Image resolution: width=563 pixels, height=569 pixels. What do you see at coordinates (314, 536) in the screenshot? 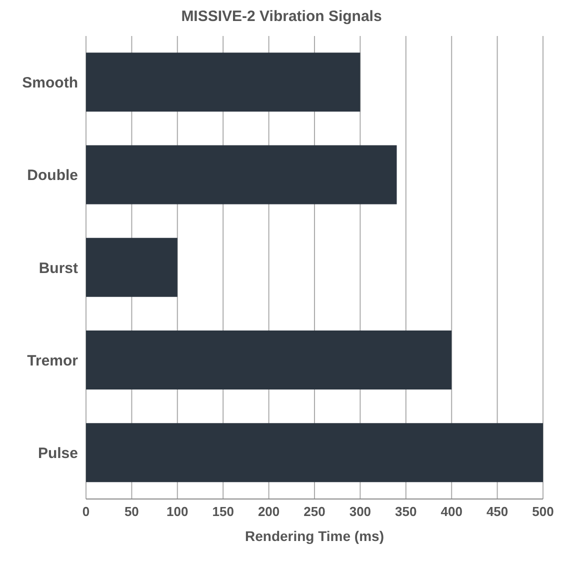
I see `x-axis-title: Rendering Time (ms)` at bounding box center [314, 536].